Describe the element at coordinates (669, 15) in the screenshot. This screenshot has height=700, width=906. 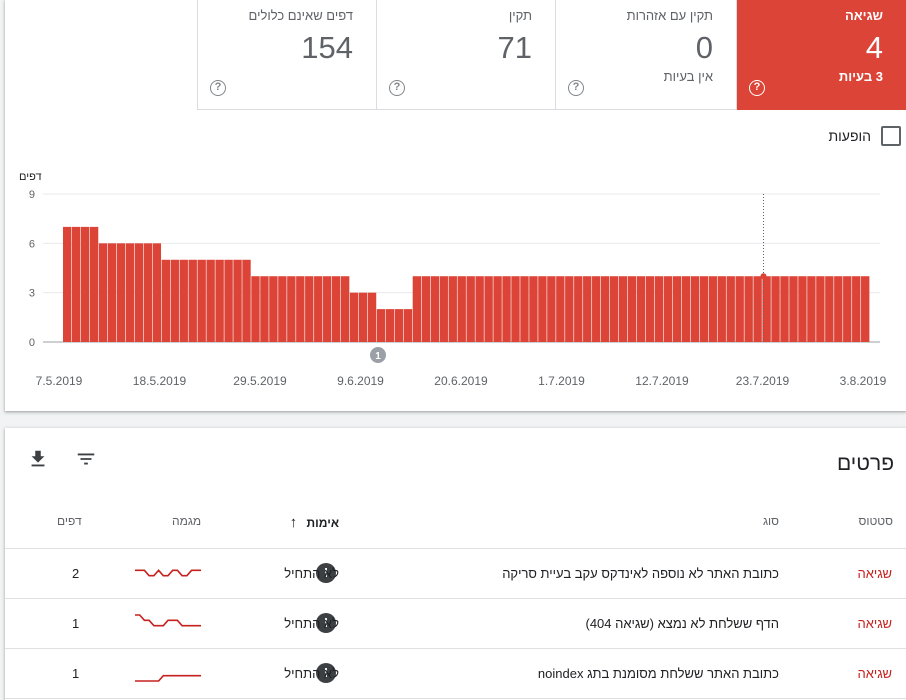
I see `warnings-stat-label: תקין עם אזהרות` at that location.